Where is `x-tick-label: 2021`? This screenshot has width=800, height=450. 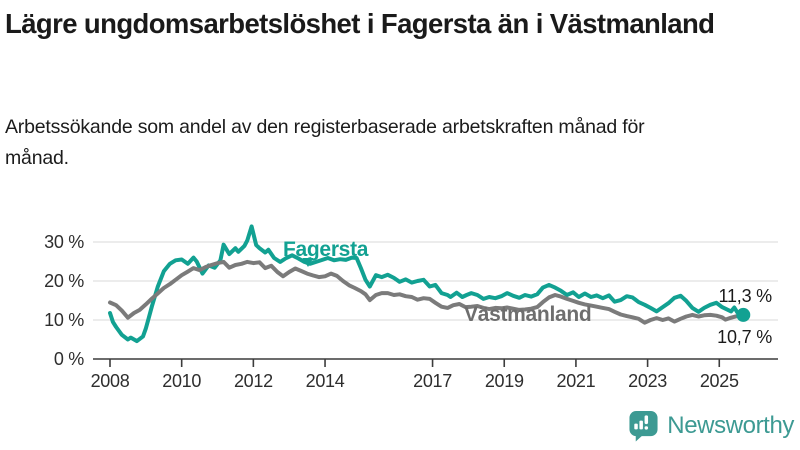 x-tick-label: 2021 is located at coordinates (575, 381).